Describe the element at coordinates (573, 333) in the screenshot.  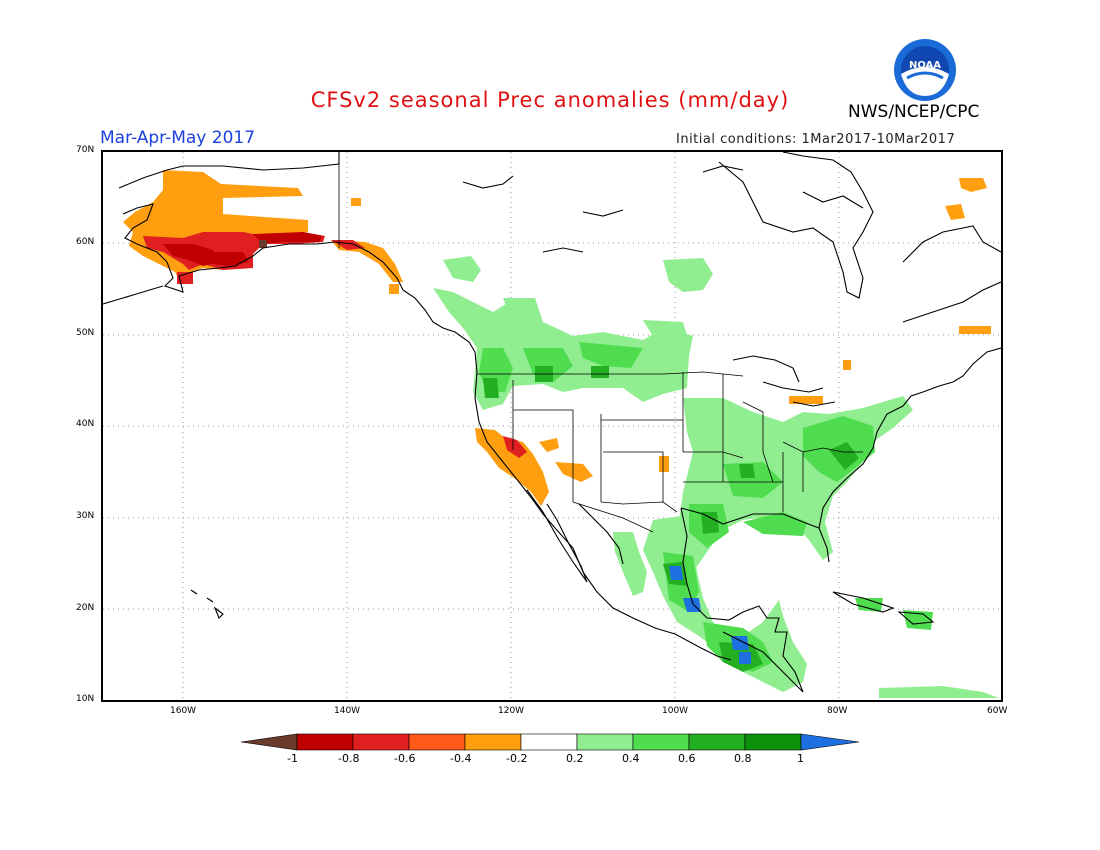
I see `pacific-northwest-wet-anomaly` at that location.